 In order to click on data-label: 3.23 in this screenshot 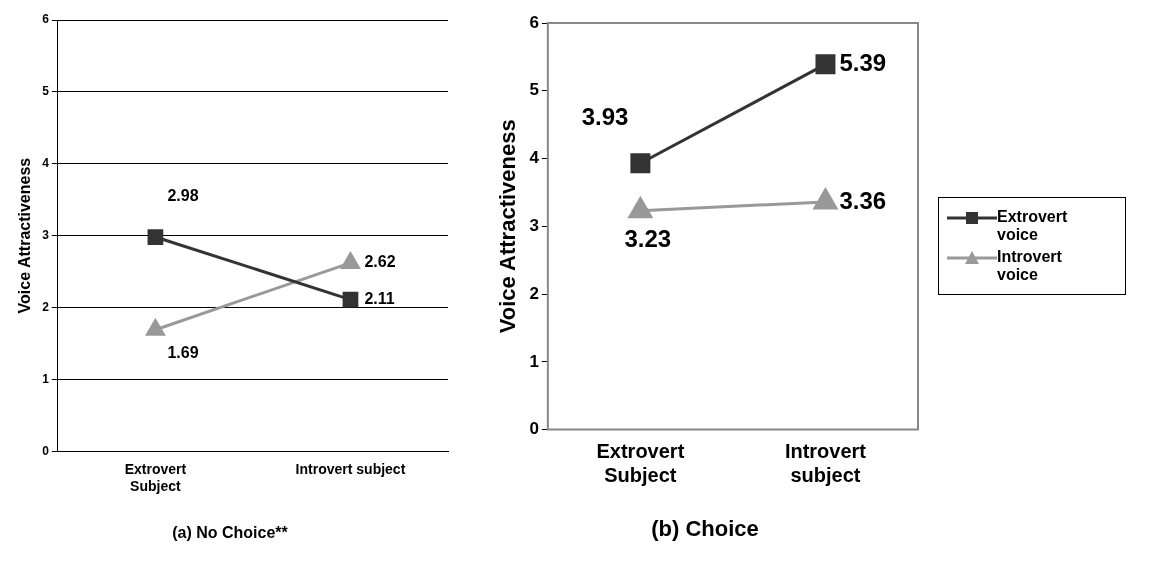, I will do `click(648, 239)`.